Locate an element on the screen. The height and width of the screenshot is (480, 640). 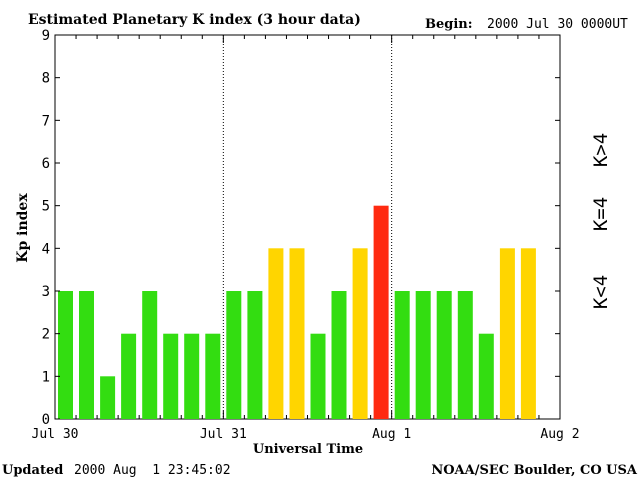
y-tick-label: 6 is located at coordinates (46, 164).